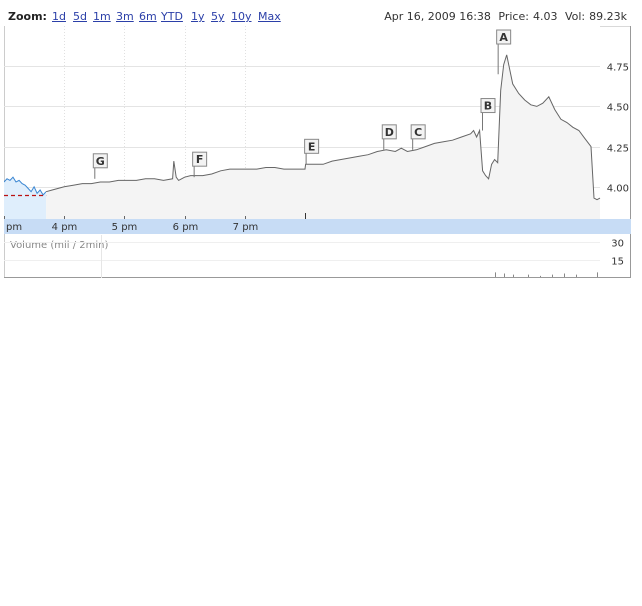 The image size is (642, 606). I want to click on price-value: 4.03, so click(545, 16).